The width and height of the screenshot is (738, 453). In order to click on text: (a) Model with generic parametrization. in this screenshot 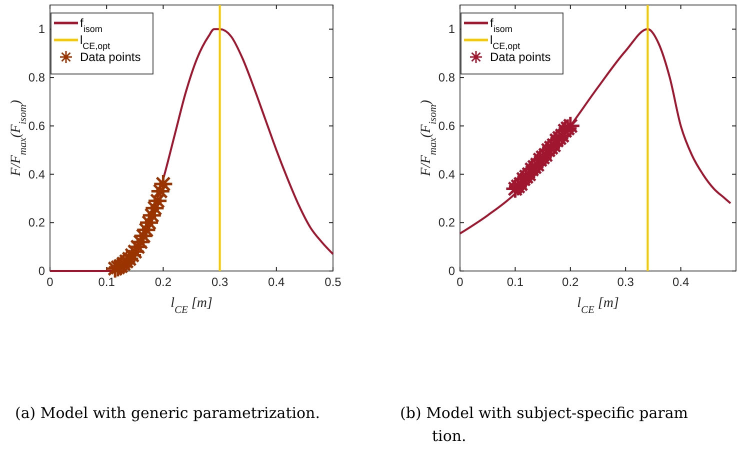, I will do `click(167, 413)`.